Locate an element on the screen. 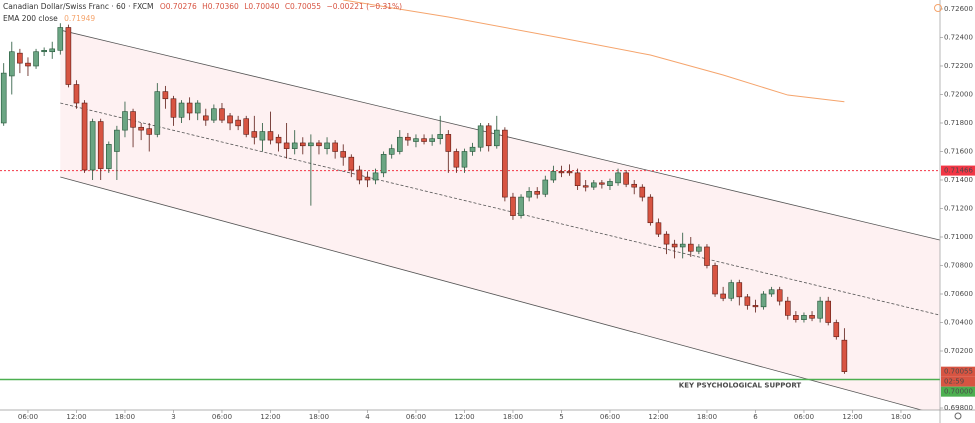  settings-icon is located at coordinates (958, 416).